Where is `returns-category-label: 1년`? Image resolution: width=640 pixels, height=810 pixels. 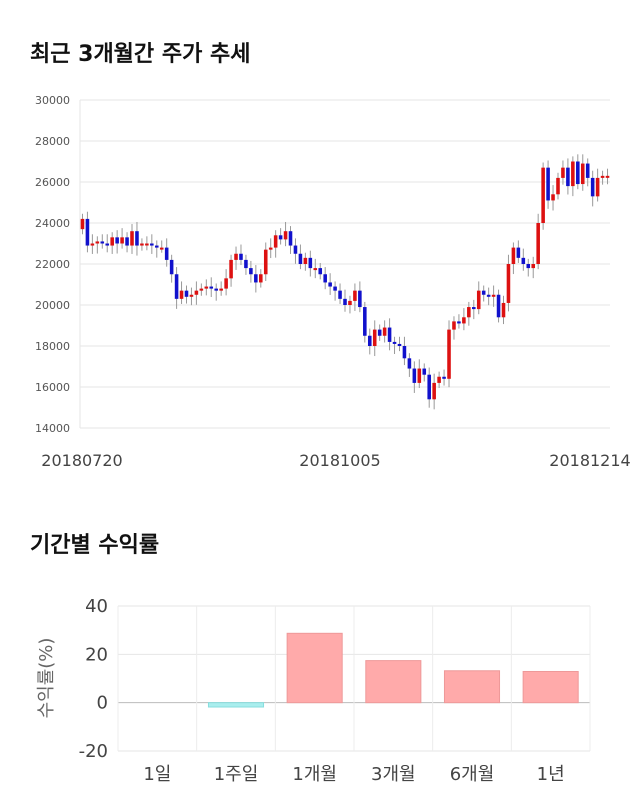
returns-category-label: 1년 is located at coordinates (551, 774).